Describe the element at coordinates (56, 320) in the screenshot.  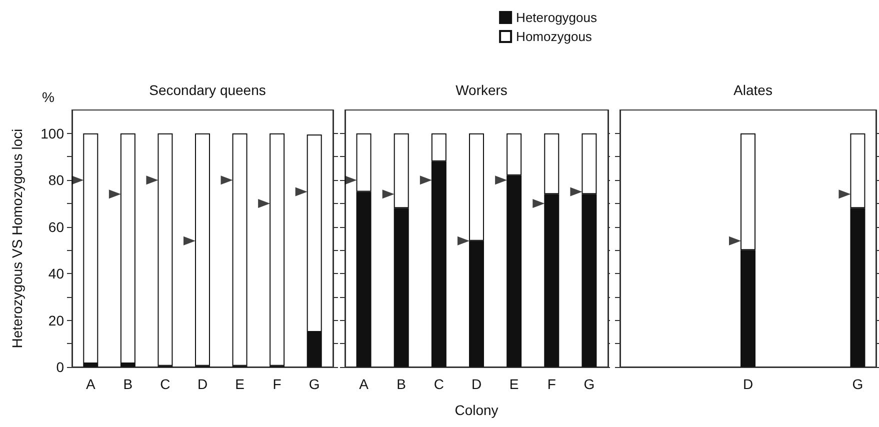
I see `y-tick-label: 20` at that location.